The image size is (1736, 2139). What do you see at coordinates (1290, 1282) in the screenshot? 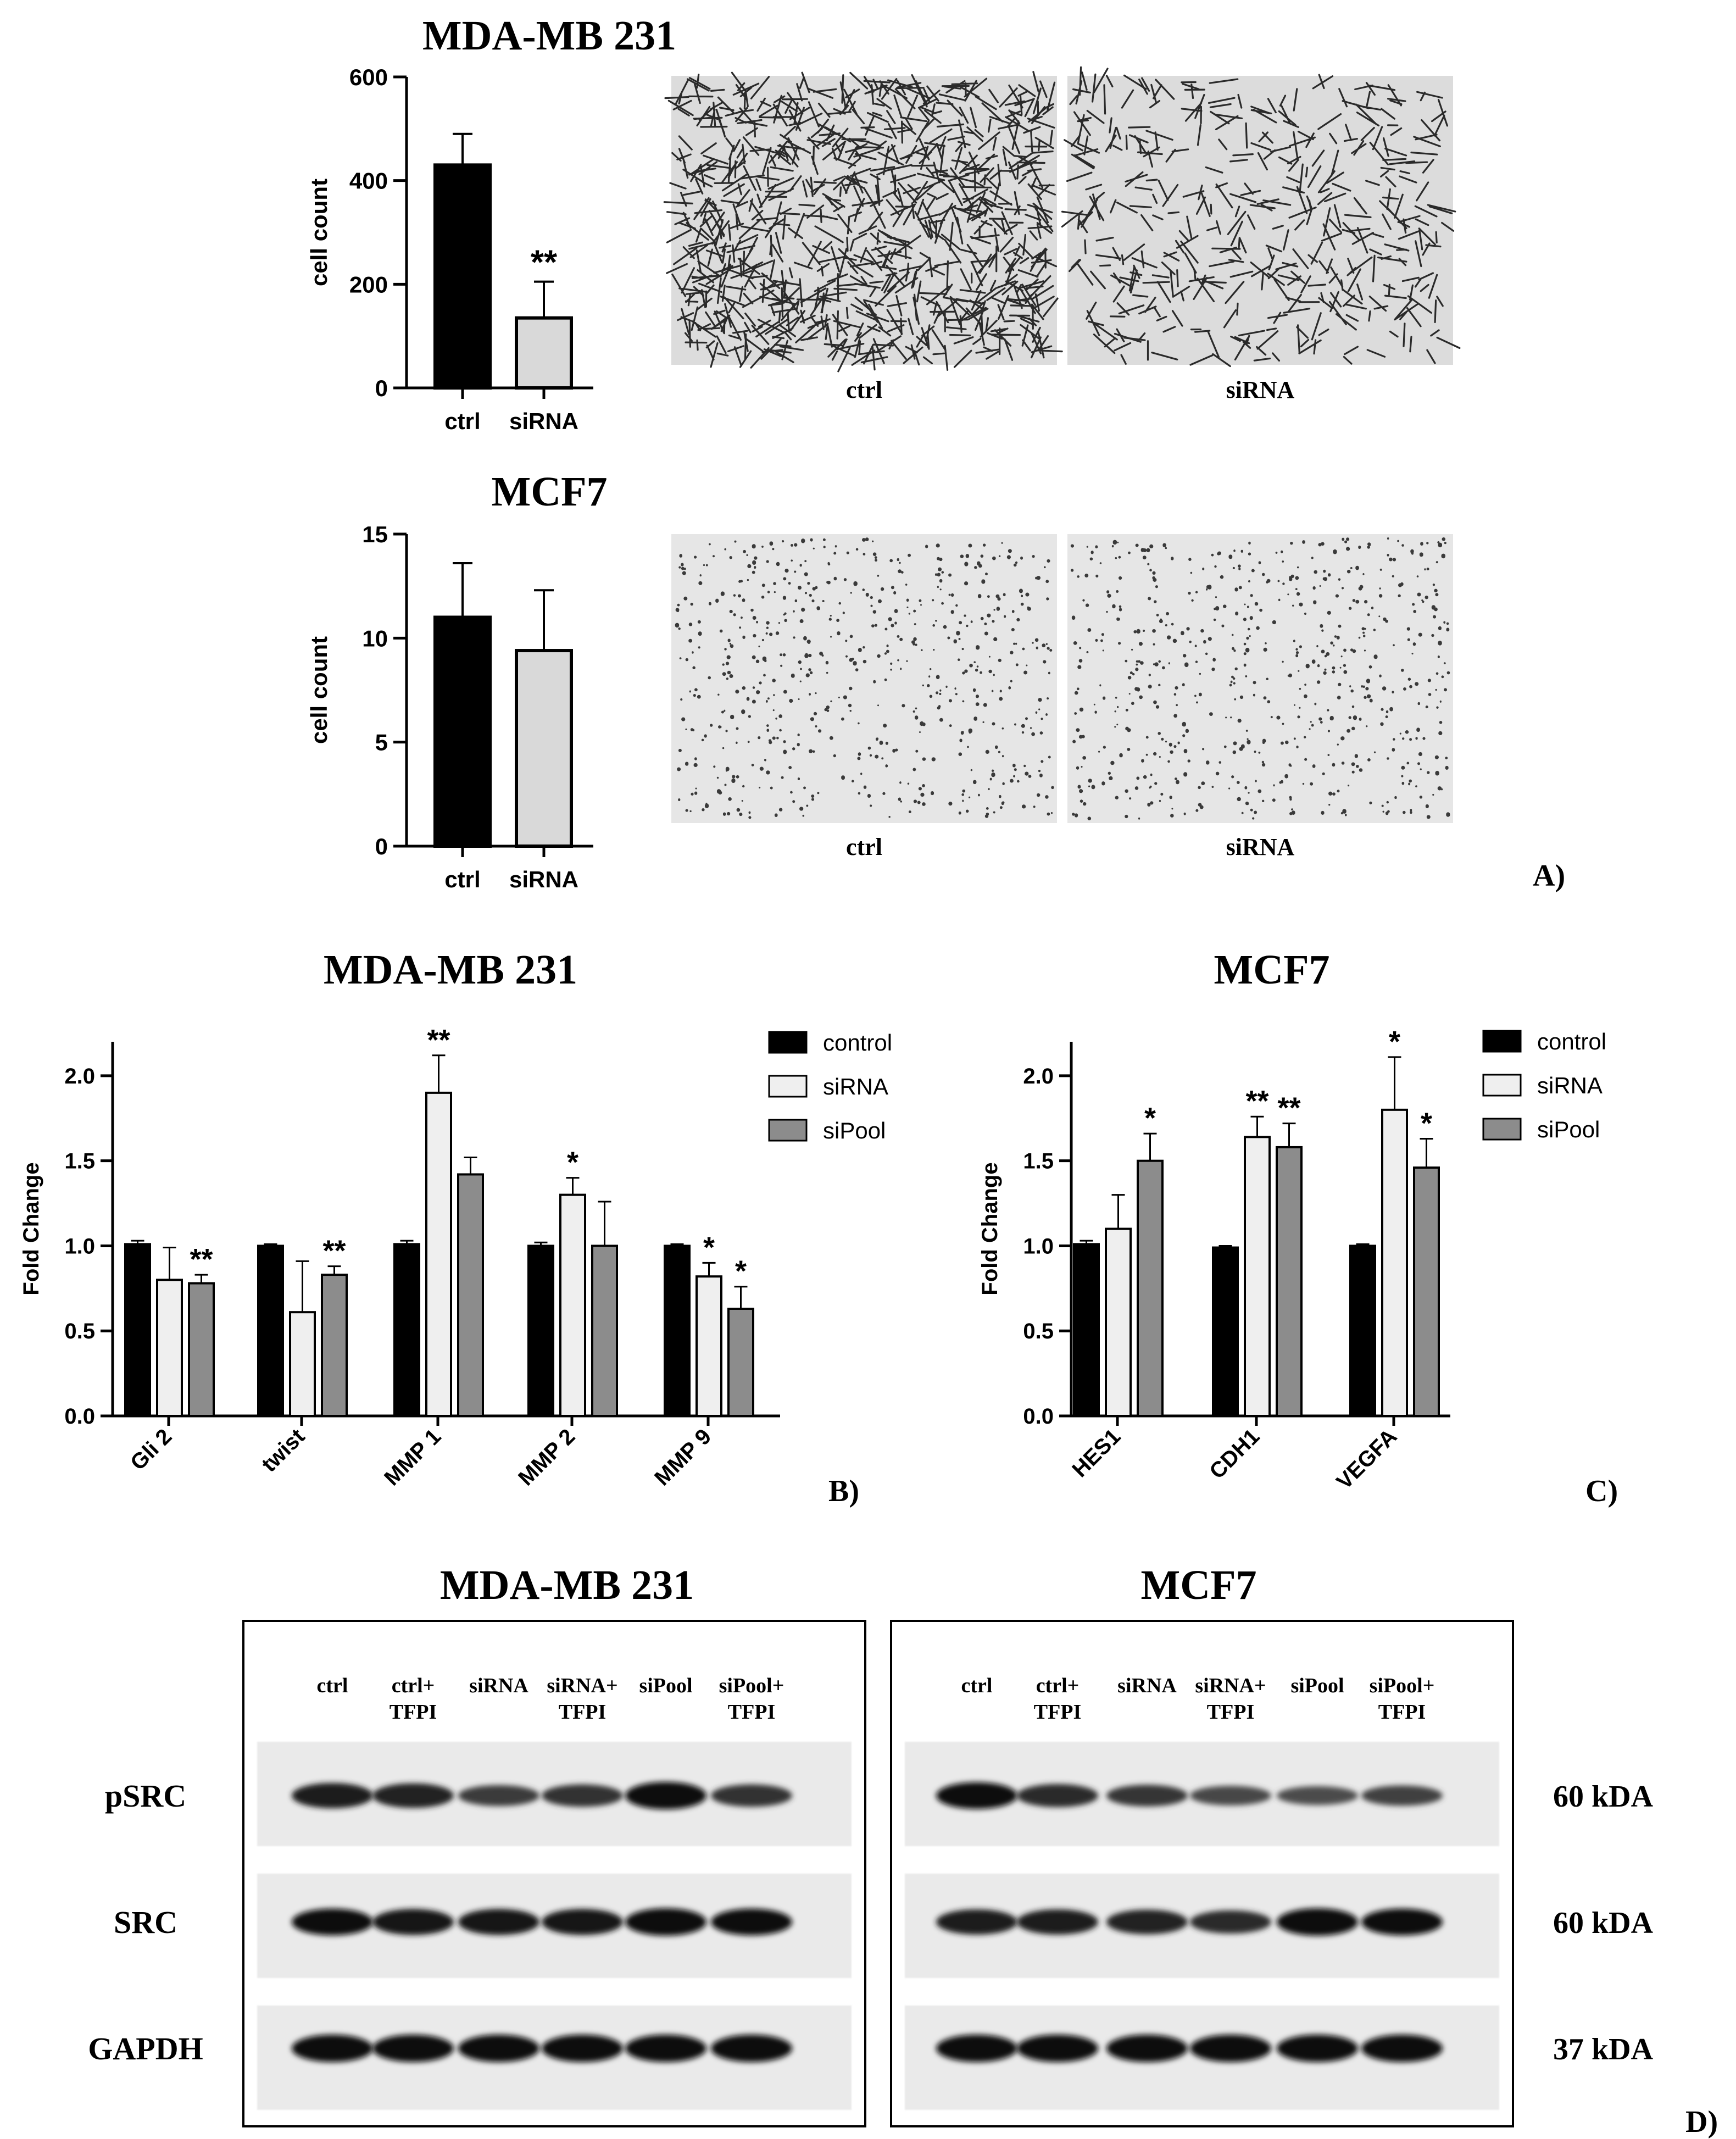
I see `bar-cdh1-sipool` at bounding box center [1290, 1282].